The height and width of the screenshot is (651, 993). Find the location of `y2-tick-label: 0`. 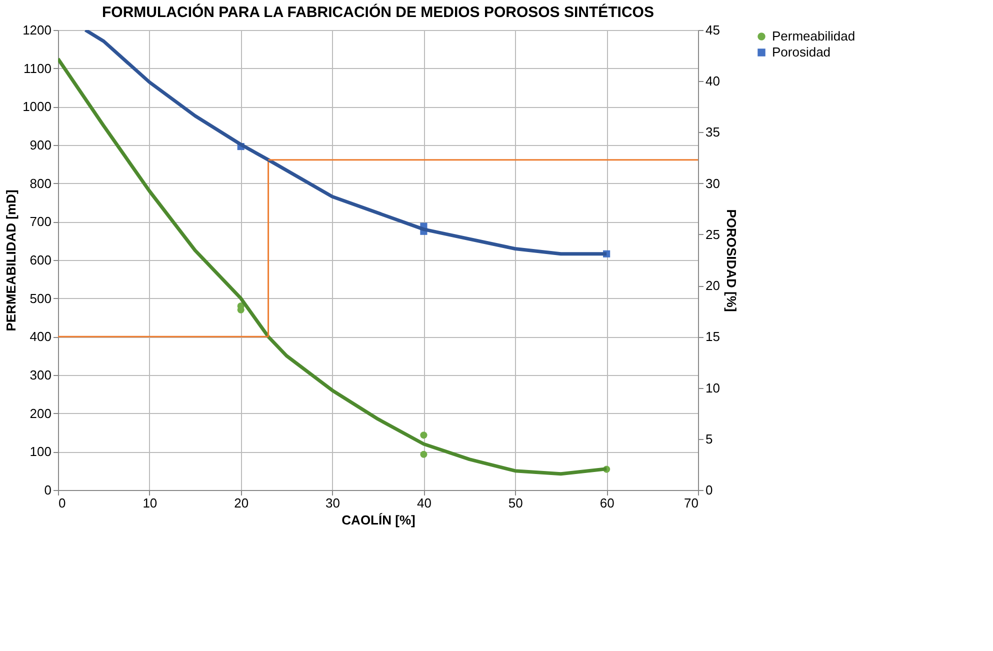

y2-tick-label: 0 is located at coordinates (709, 490).